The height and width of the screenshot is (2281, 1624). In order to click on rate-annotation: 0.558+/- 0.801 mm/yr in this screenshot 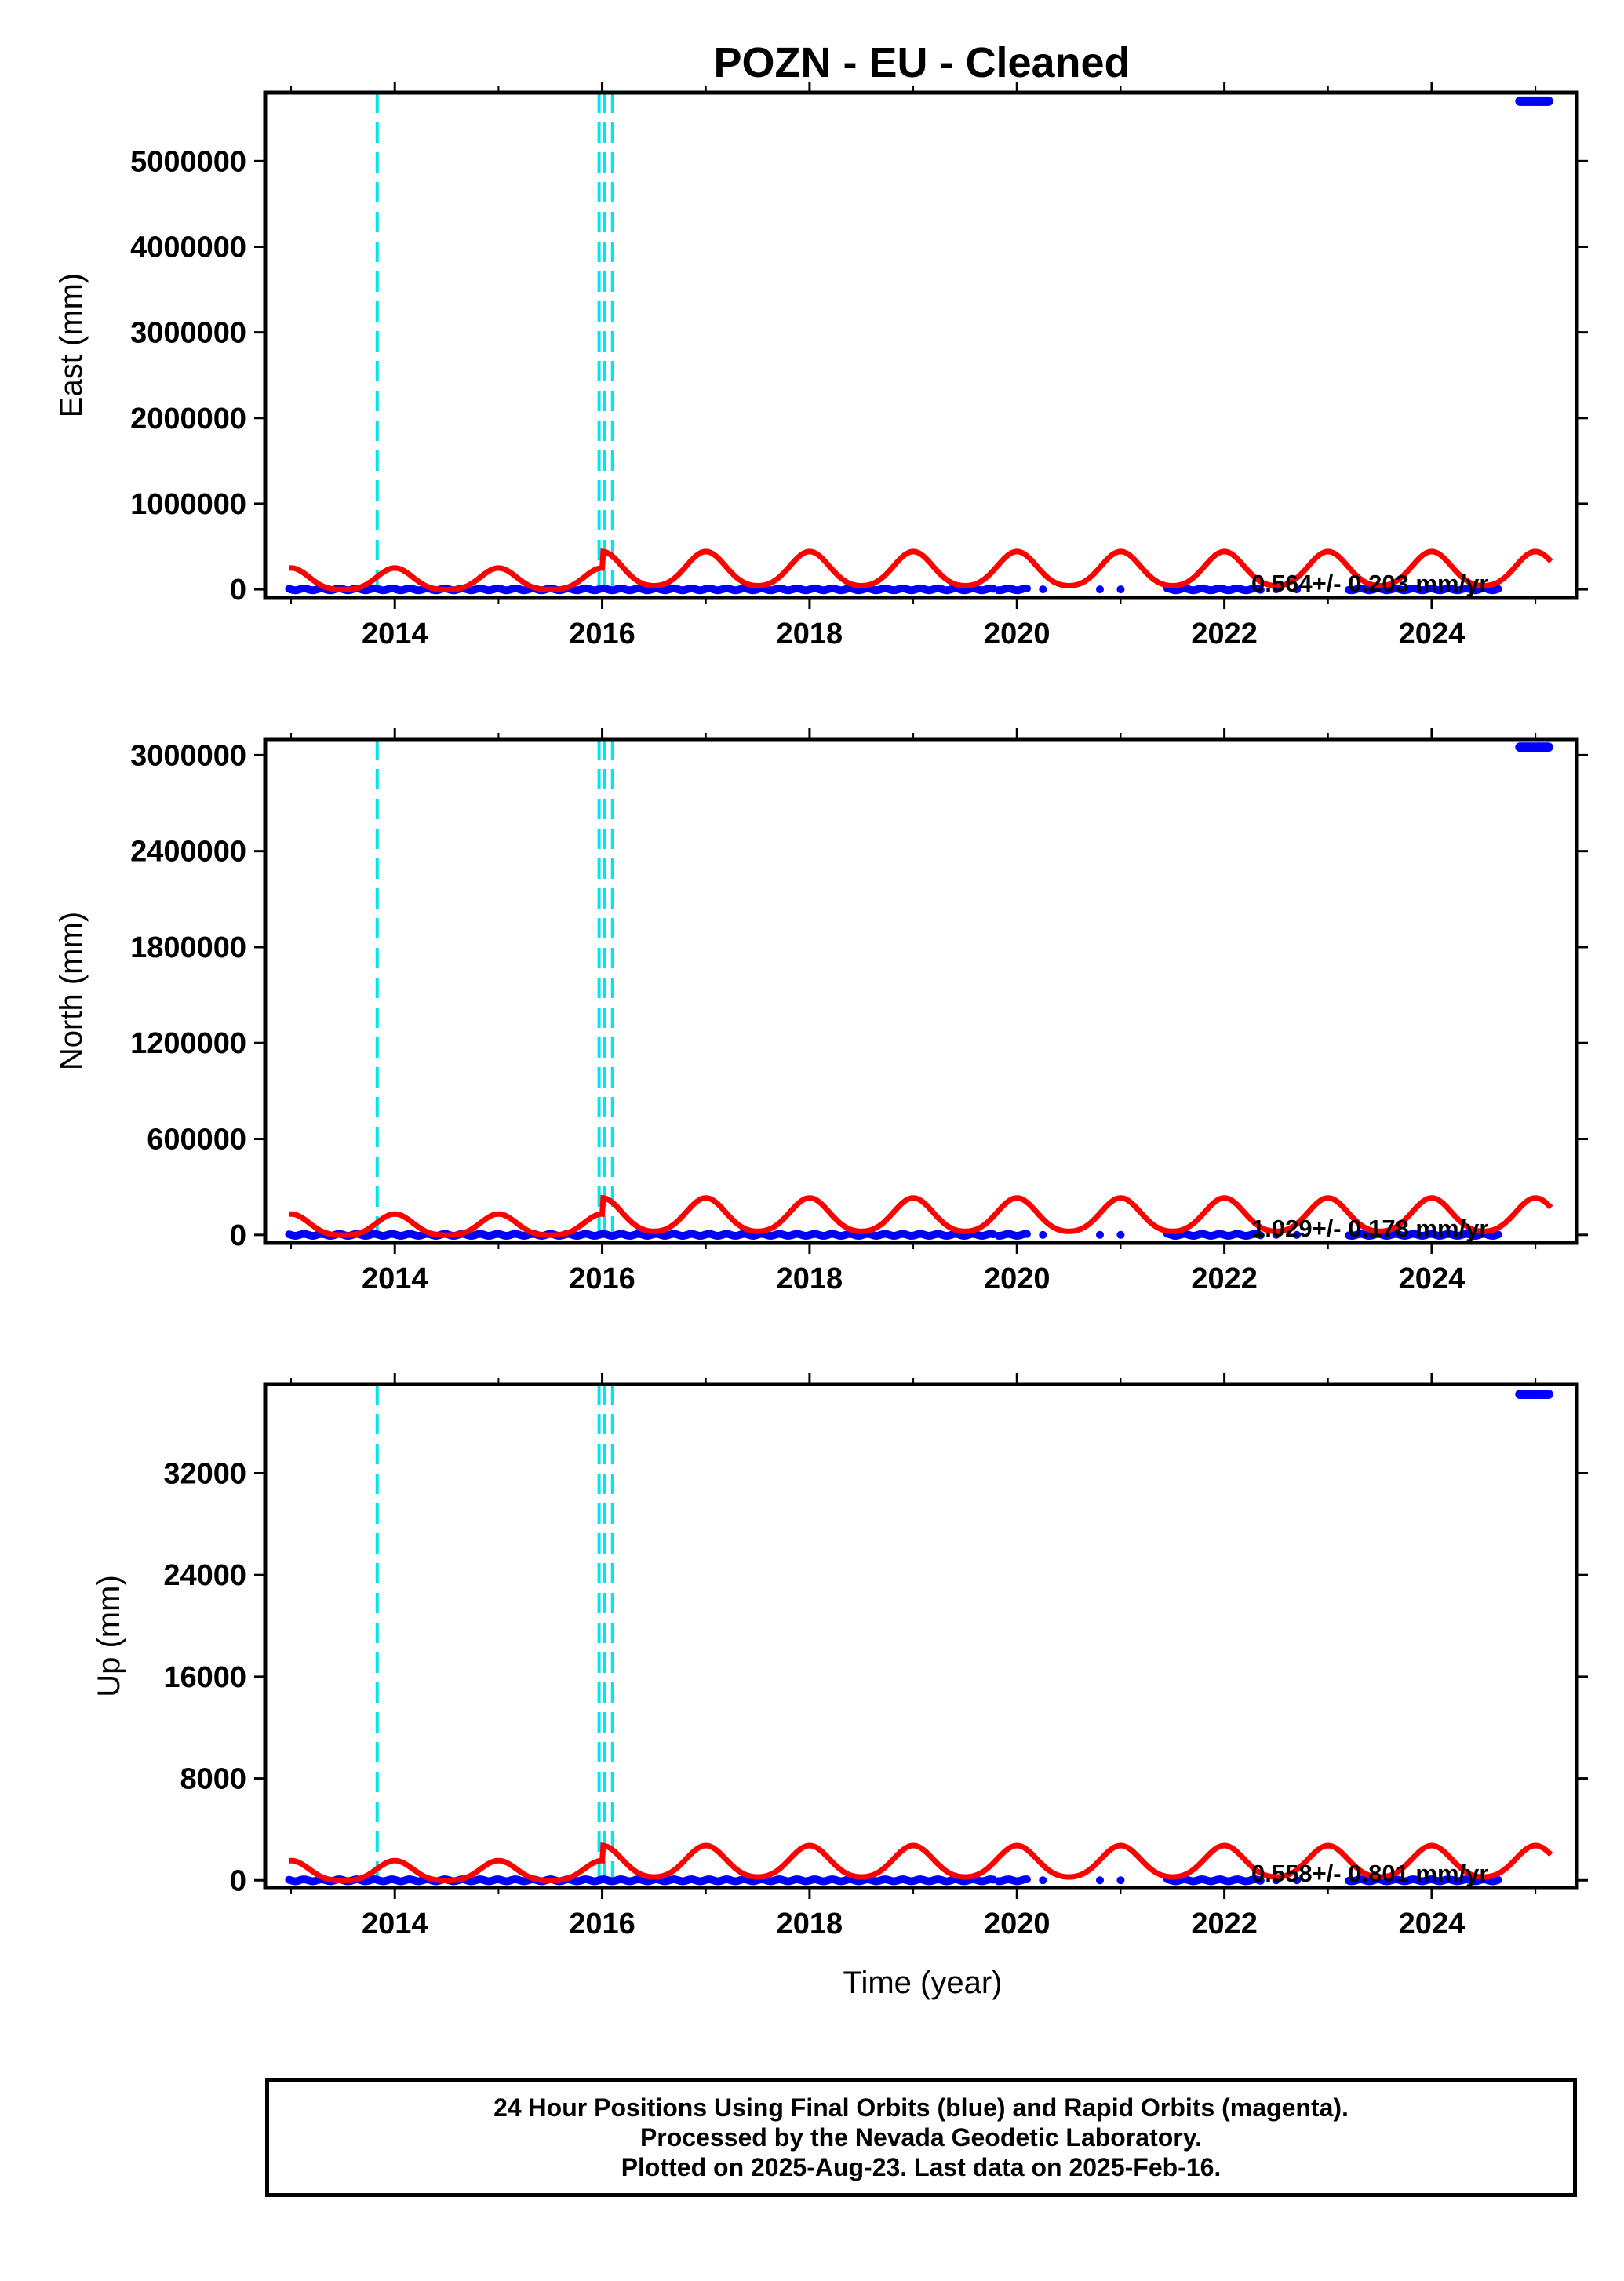, I will do `click(1370, 1873)`.